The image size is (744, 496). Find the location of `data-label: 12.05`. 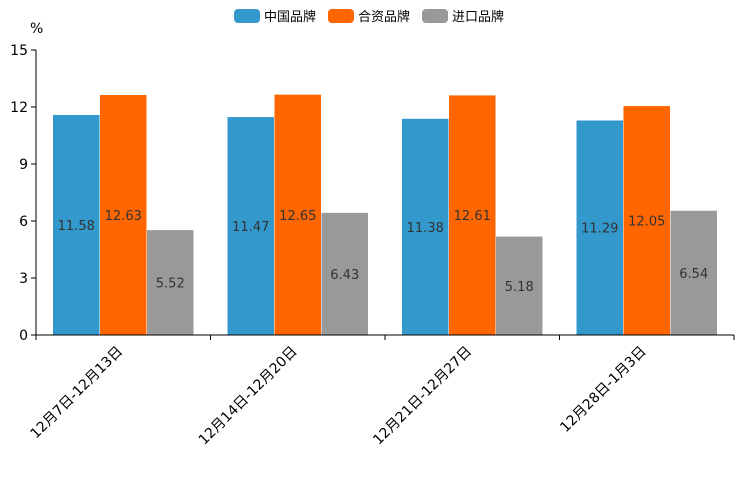

data-label: 12.05 is located at coordinates (646, 222).